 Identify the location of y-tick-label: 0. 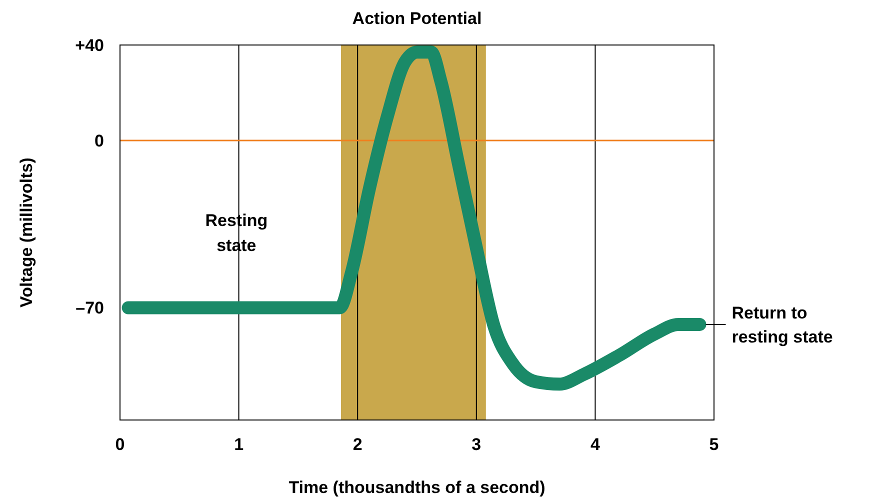
(99, 141).